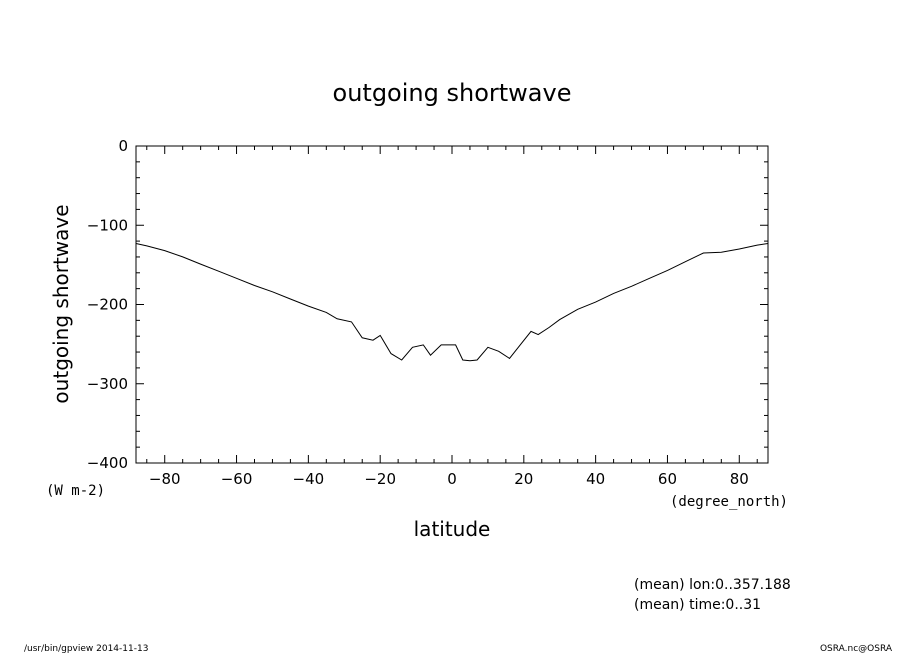  What do you see at coordinates (123, 146) in the screenshot?
I see `y-tick-label: 0` at bounding box center [123, 146].